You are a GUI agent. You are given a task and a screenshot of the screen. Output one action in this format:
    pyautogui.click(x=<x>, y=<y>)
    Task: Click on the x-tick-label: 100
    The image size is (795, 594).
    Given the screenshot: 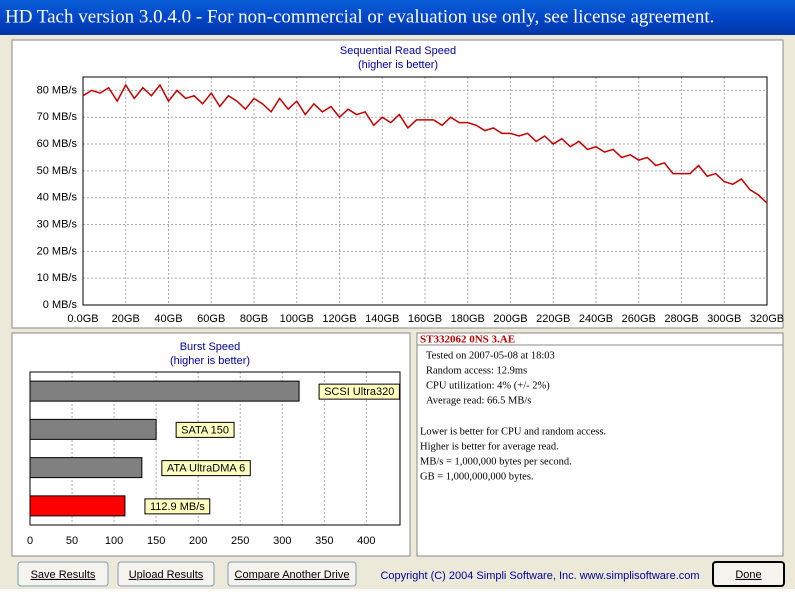 What is the action you would take?
    pyautogui.click(x=114, y=541)
    